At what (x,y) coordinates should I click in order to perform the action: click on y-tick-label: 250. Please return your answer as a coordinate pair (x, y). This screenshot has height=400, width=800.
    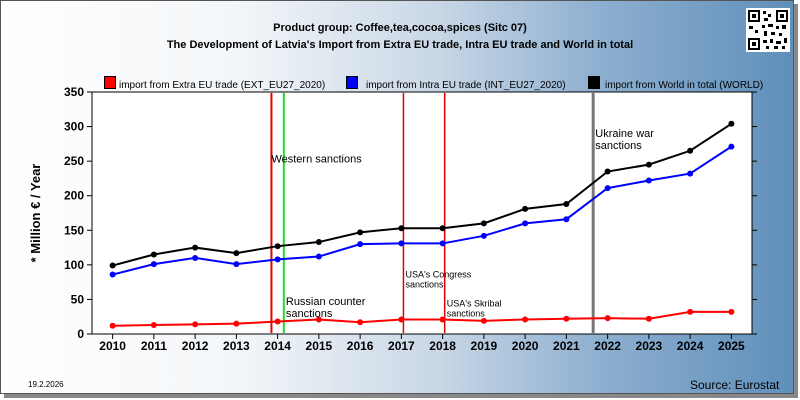
    Looking at the image, I should click on (74, 161).